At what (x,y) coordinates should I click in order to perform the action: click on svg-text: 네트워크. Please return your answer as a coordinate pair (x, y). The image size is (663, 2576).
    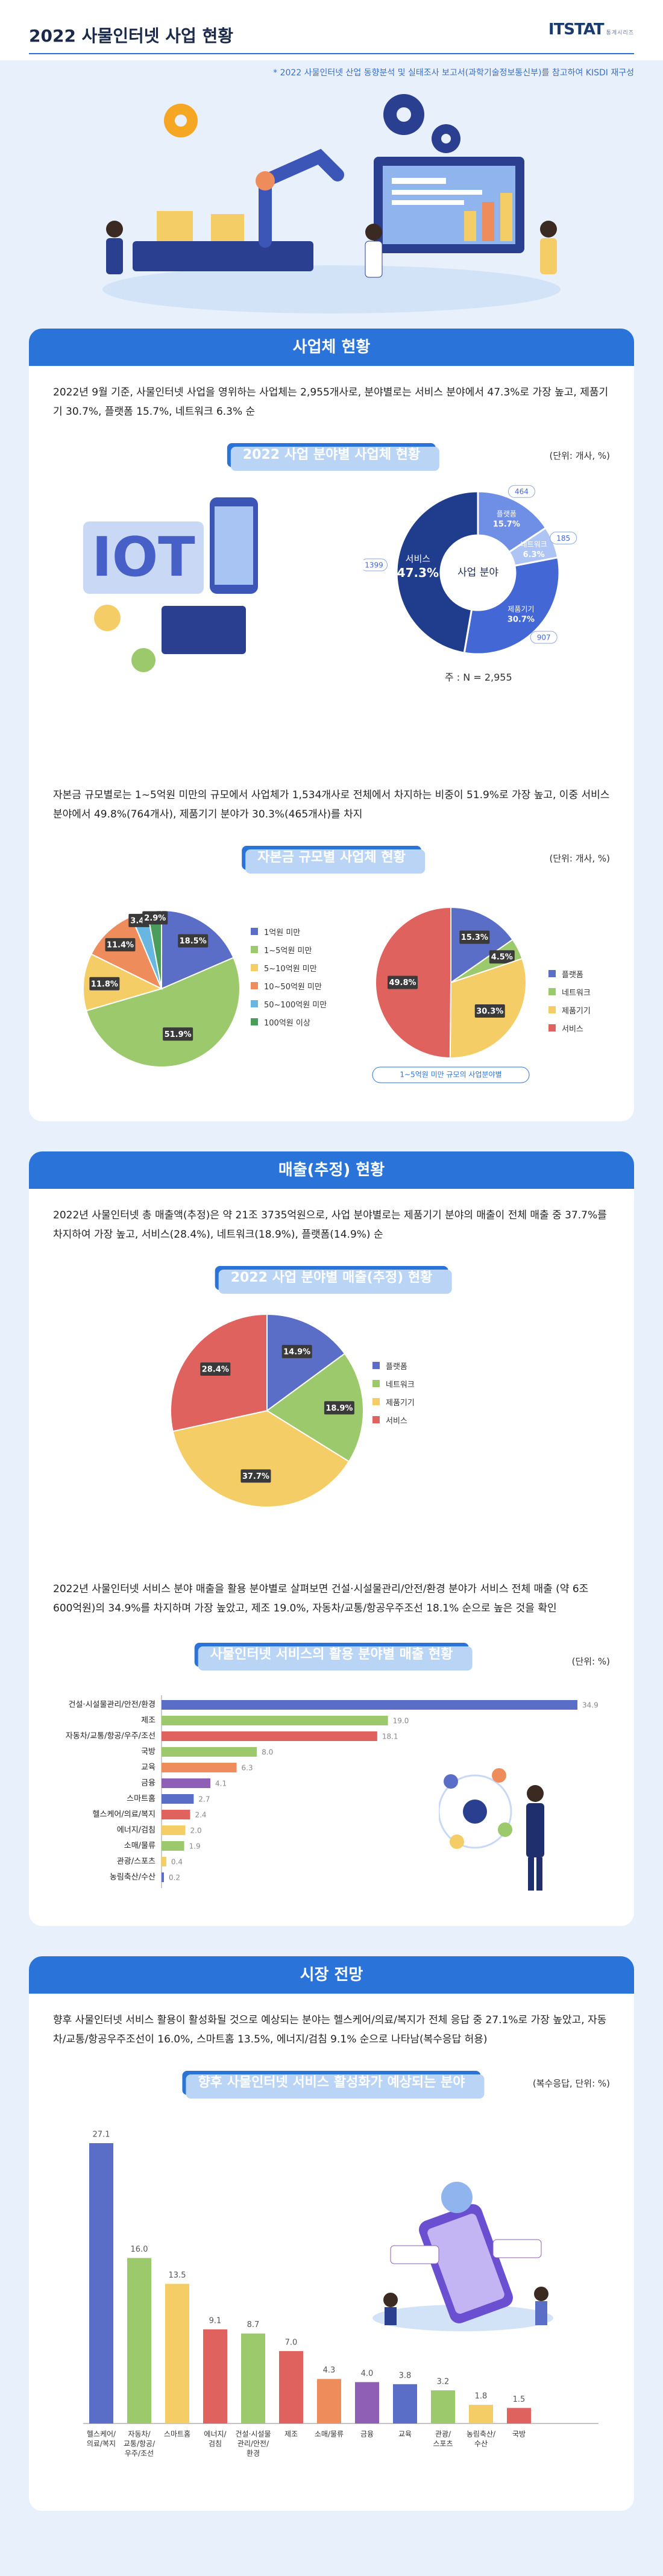
    Looking at the image, I should click on (534, 544).